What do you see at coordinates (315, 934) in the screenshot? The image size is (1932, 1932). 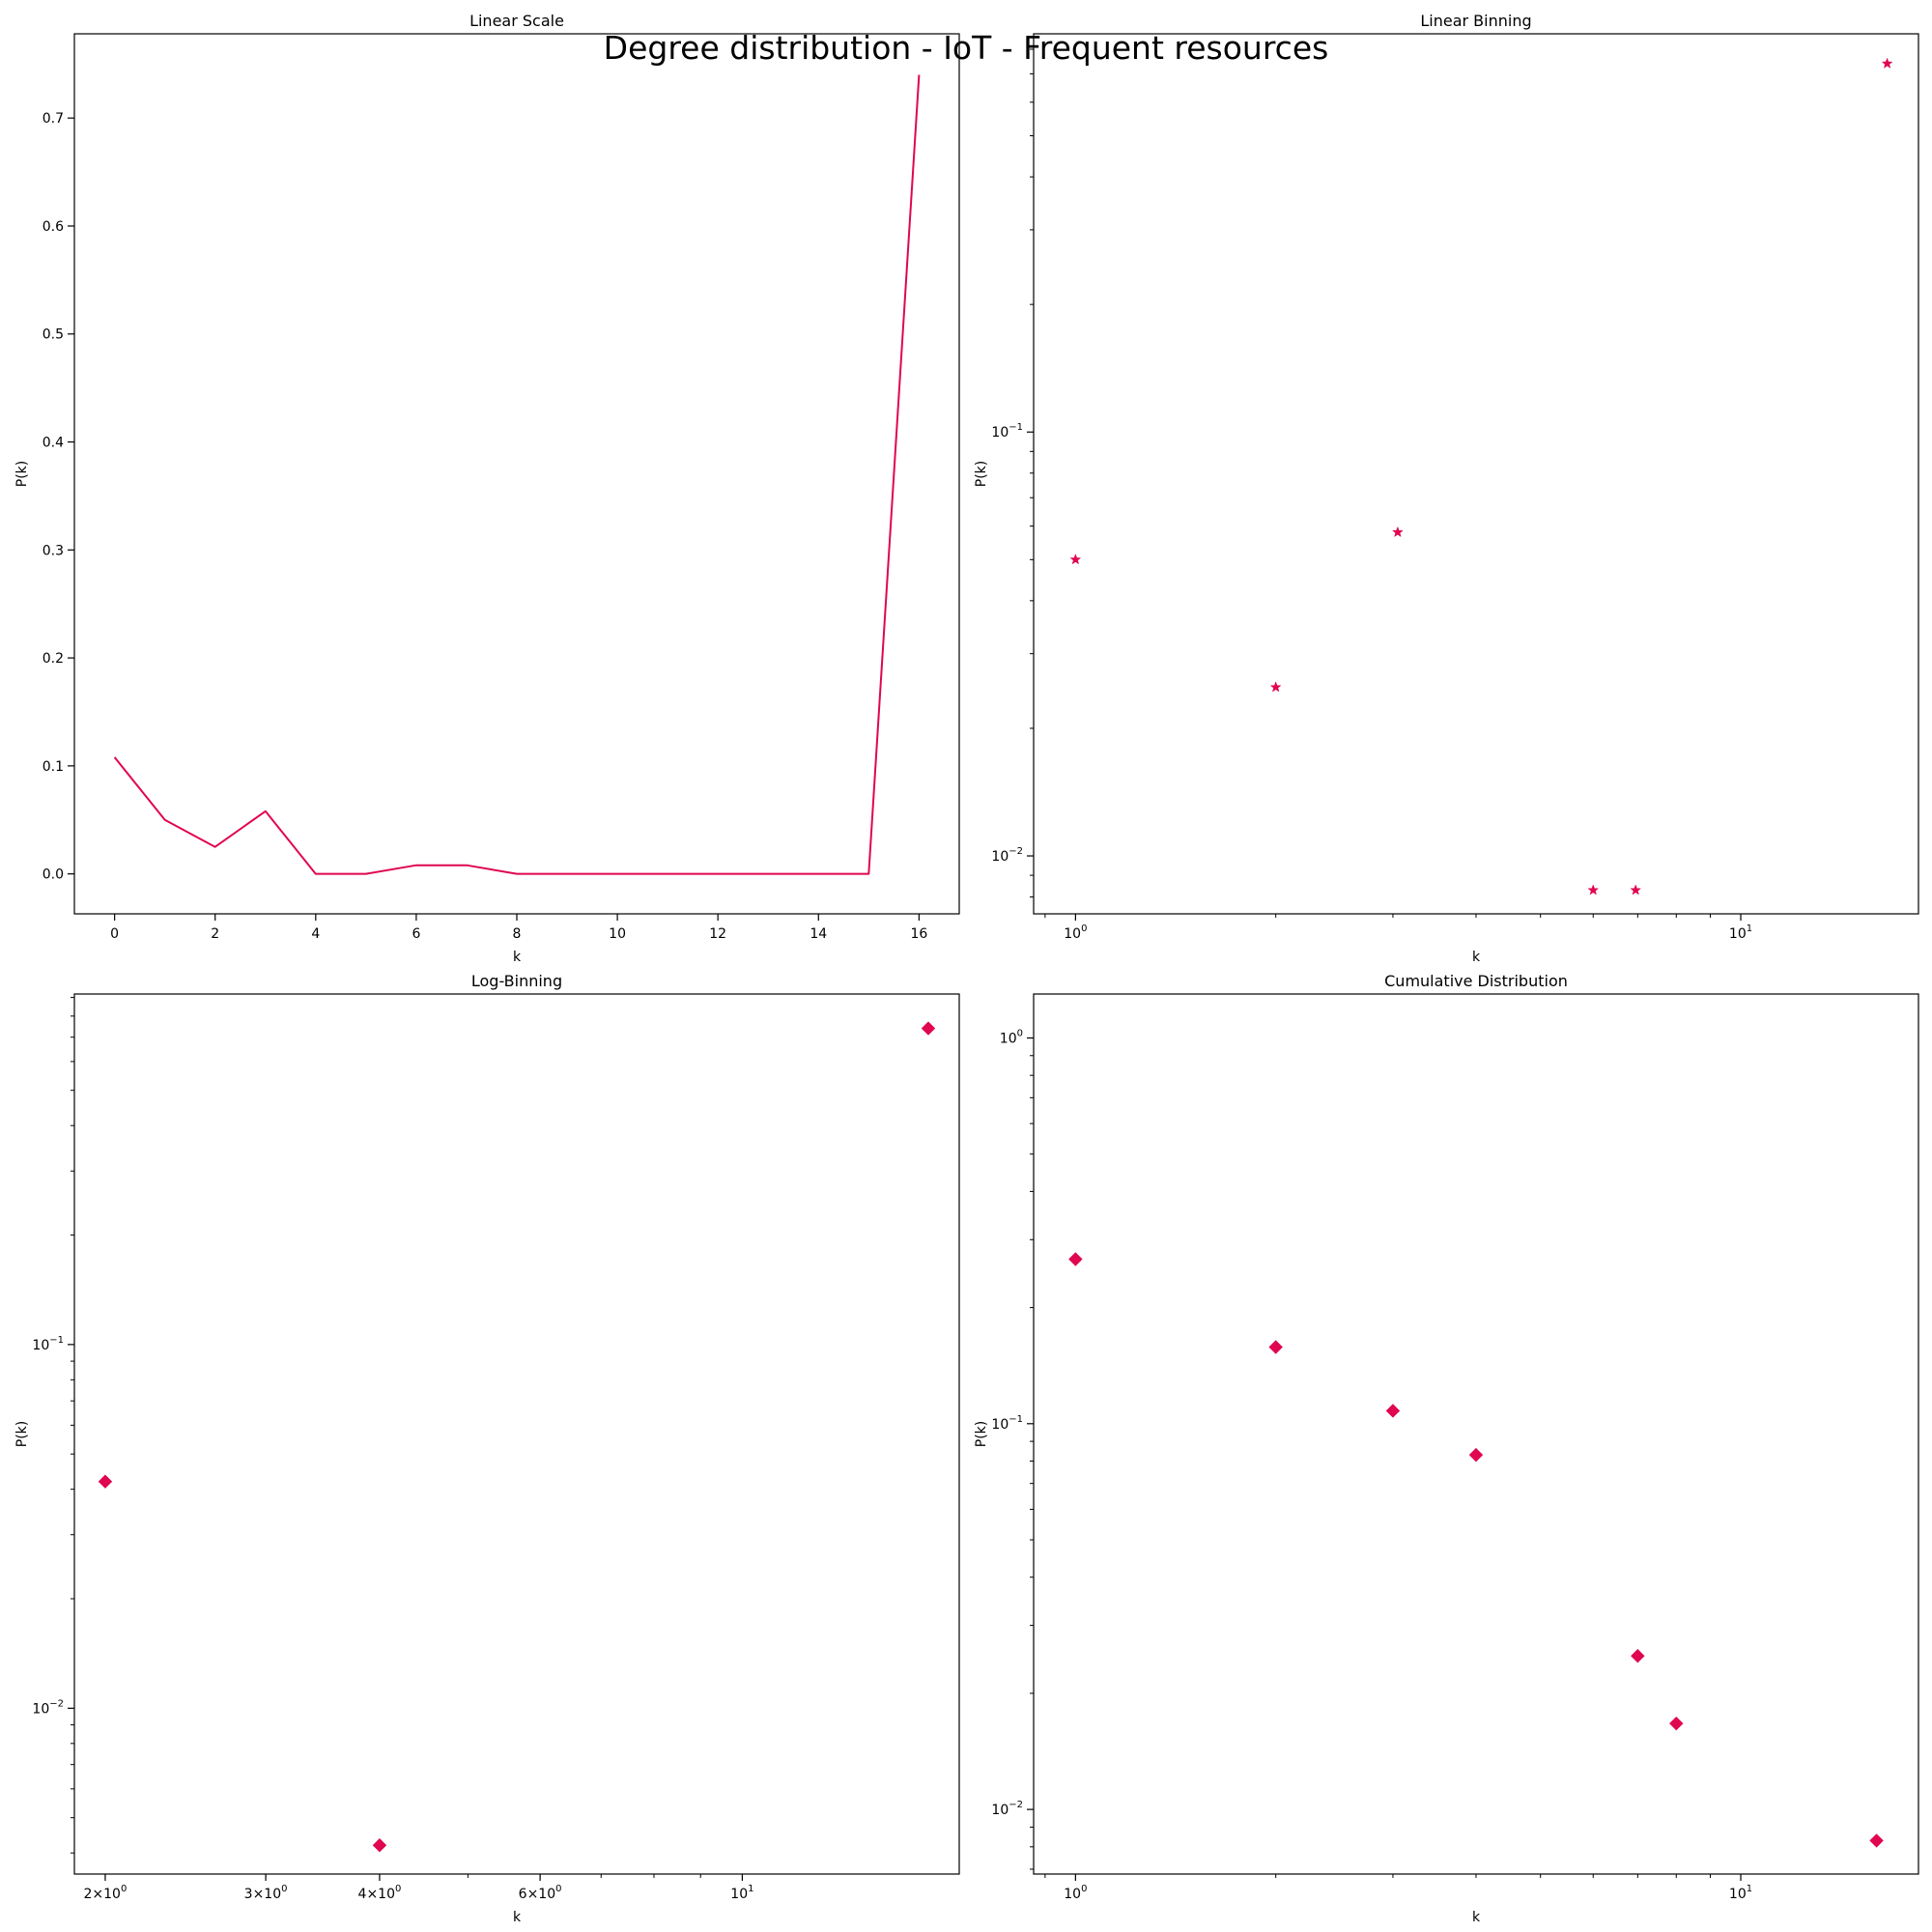 I see `x-tick-label: 4` at bounding box center [315, 934].